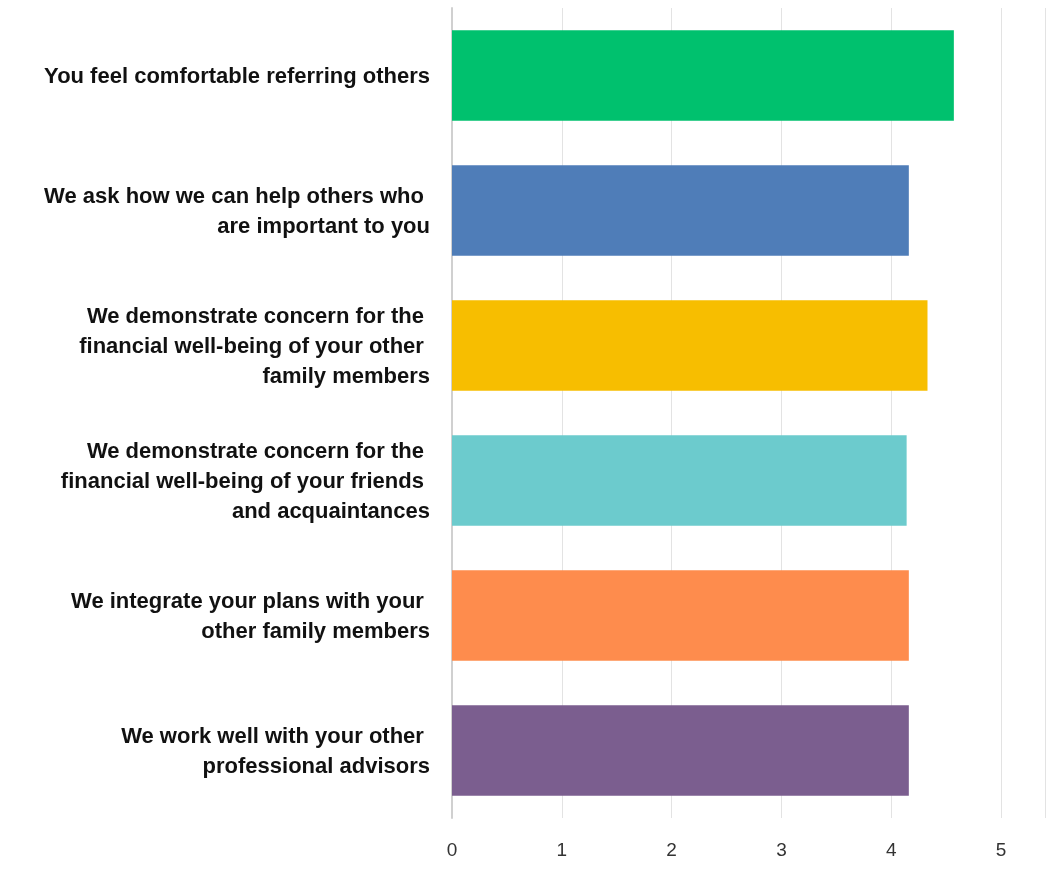 The width and height of the screenshot is (1047, 888). What do you see at coordinates (562, 849) in the screenshot?
I see `x-tick-label: 1` at bounding box center [562, 849].